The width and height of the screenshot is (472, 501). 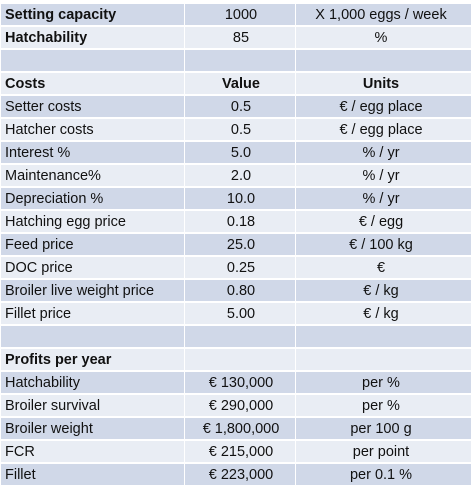 I want to click on setting-capacity-value: 1000, so click(x=241, y=14).